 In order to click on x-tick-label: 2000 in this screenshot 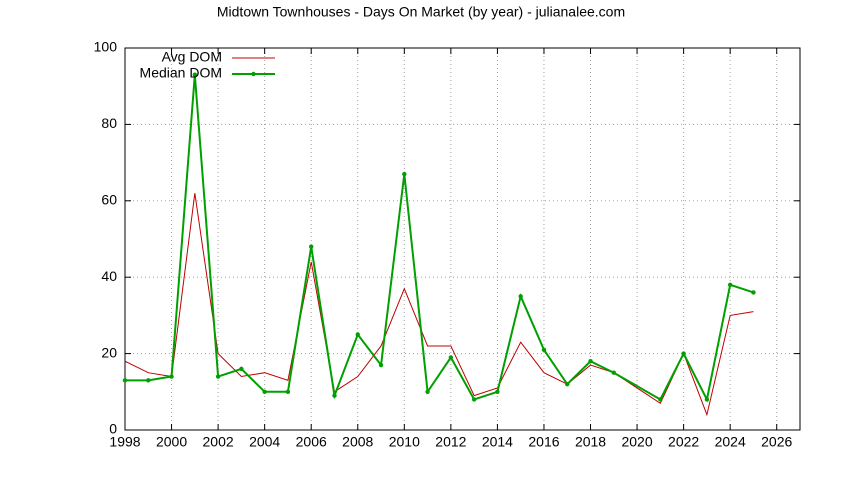, I will do `click(171, 442)`.